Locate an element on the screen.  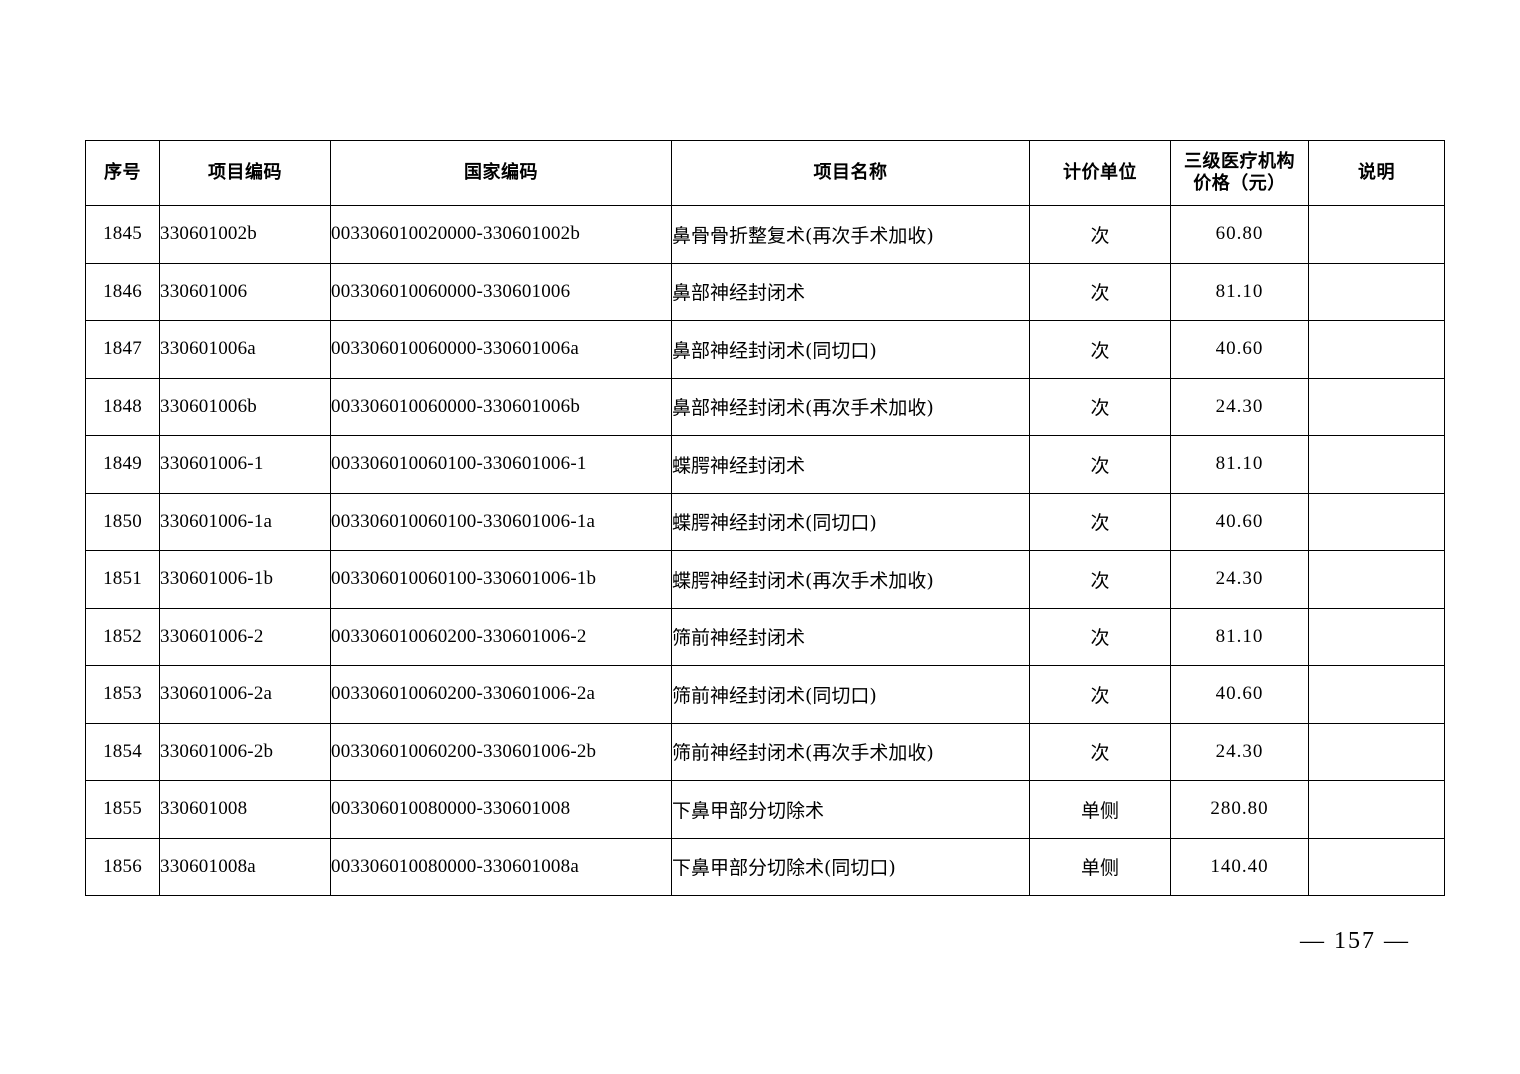
cell-item-code: 330601006b is located at coordinates (245, 406).